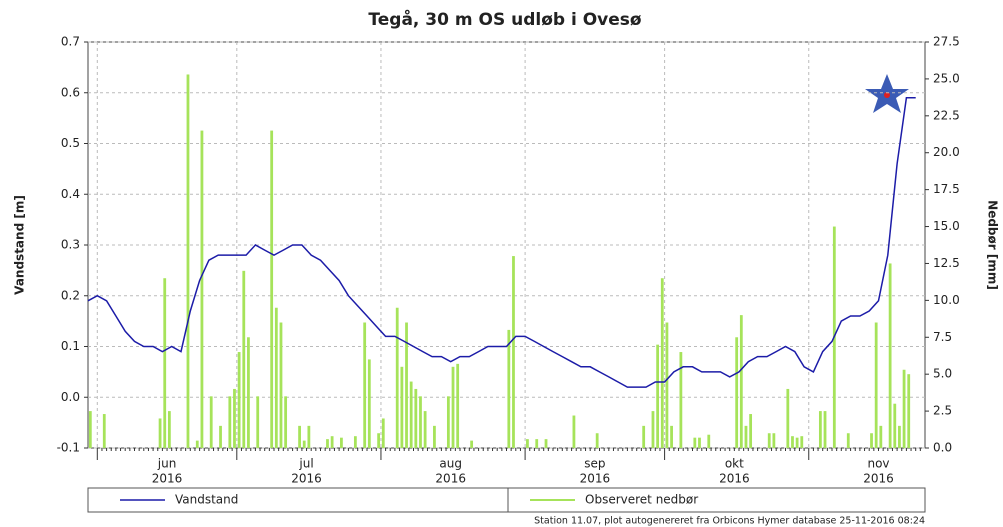 Image resolution: width=1003 pixels, height=527 pixels. Describe the element at coordinates (450, 464) in the screenshot. I see `x-tick-month: aug` at that location.